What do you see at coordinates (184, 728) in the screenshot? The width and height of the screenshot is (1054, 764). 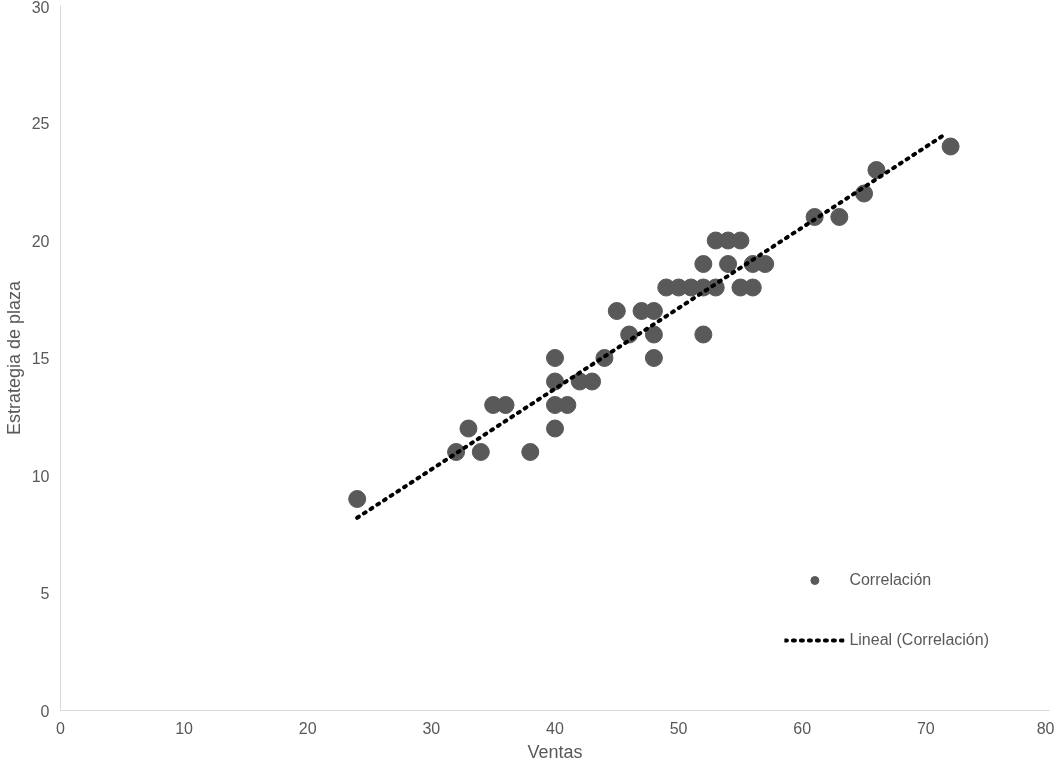 I see `x-tick-label: 10` at bounding box center [184, 728].